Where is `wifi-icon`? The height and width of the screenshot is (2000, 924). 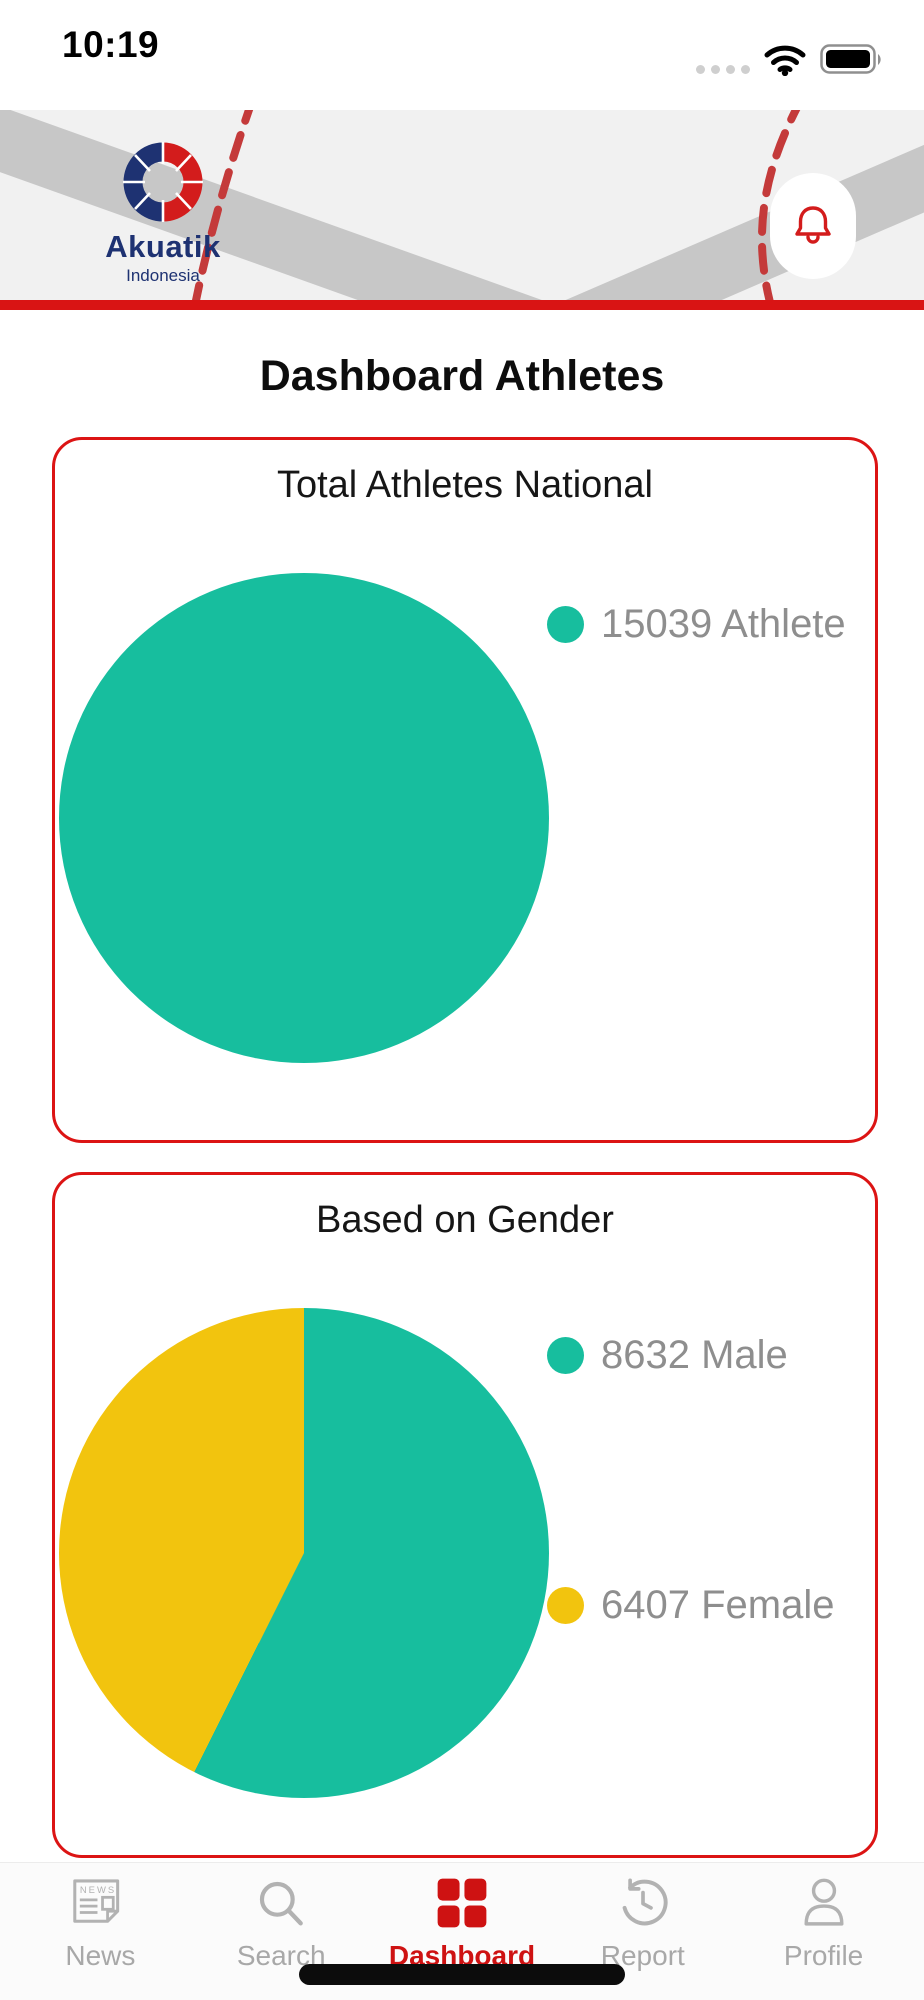
wifi-icon is located at coordinates (785, 62).